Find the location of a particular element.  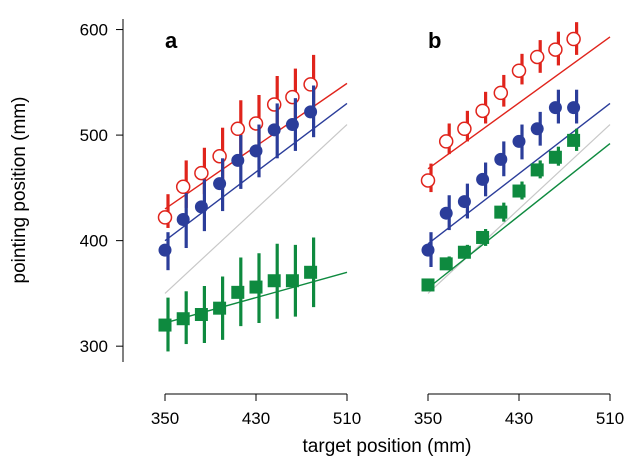

y-axis-title: pointing position (mm) is located at coordinates (19, 190).